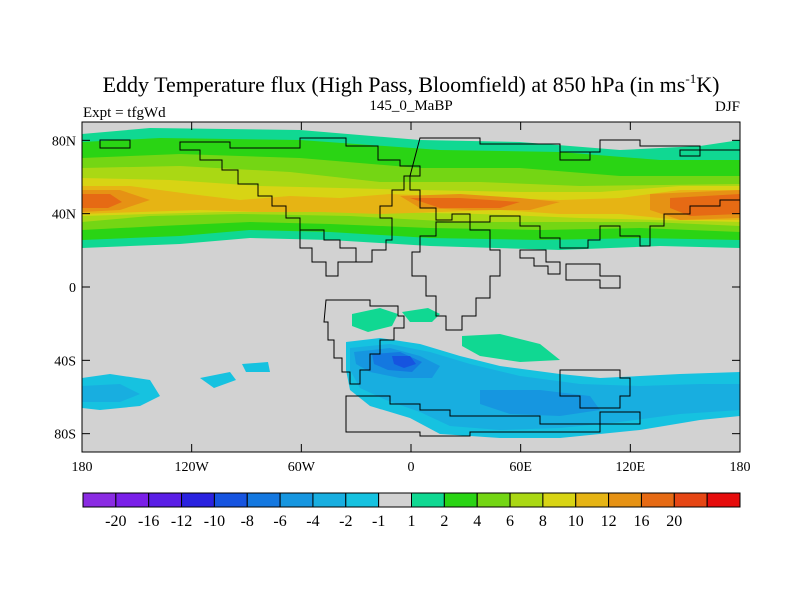  I want to click on colorbar-label: 16, so click(641, 521).